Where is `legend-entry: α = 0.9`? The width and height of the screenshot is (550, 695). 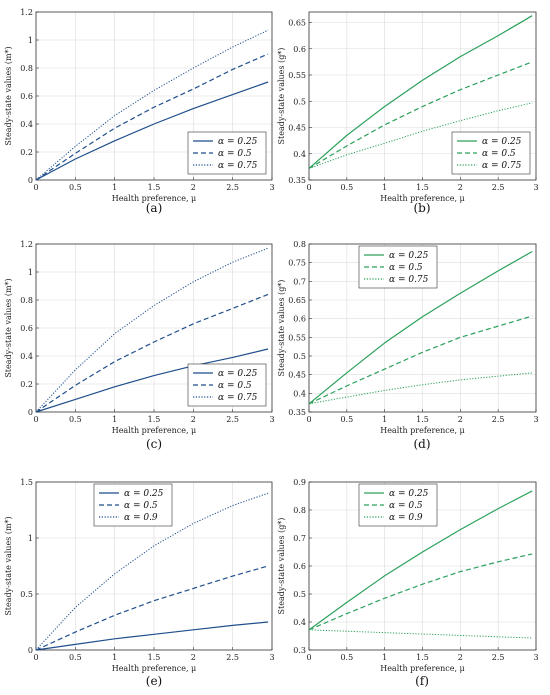
legend-entry: α = 0.9 is located at coordinates (406, 518).